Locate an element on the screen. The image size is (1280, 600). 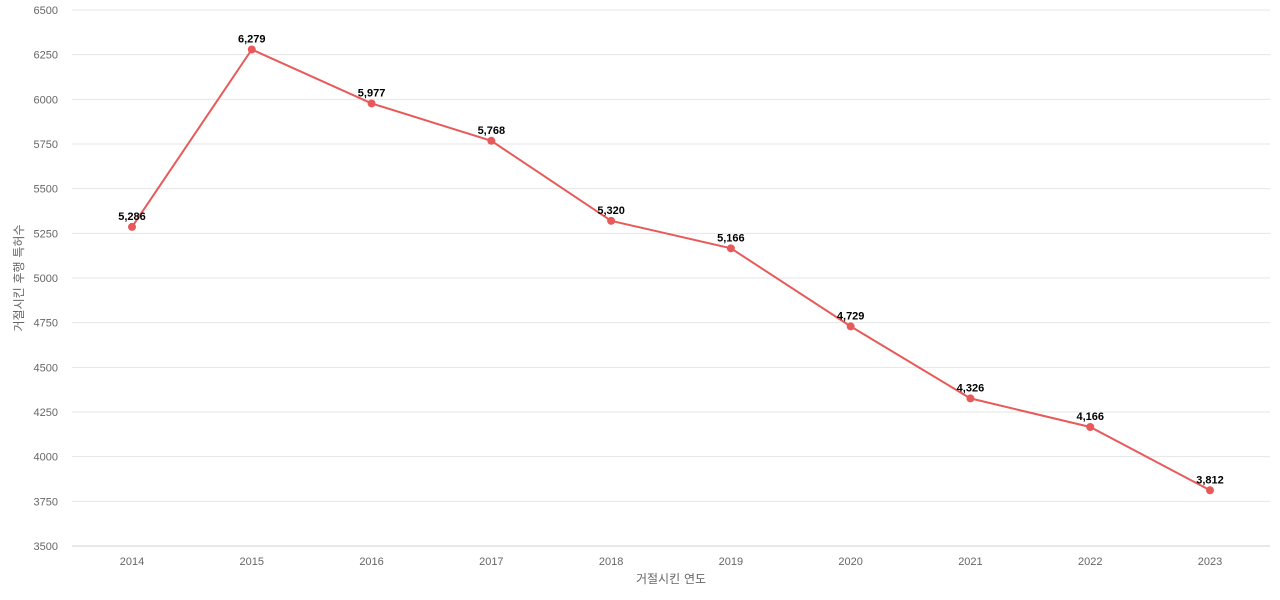
x-tick-label: 2022 is located at coordinates (1090, 562).